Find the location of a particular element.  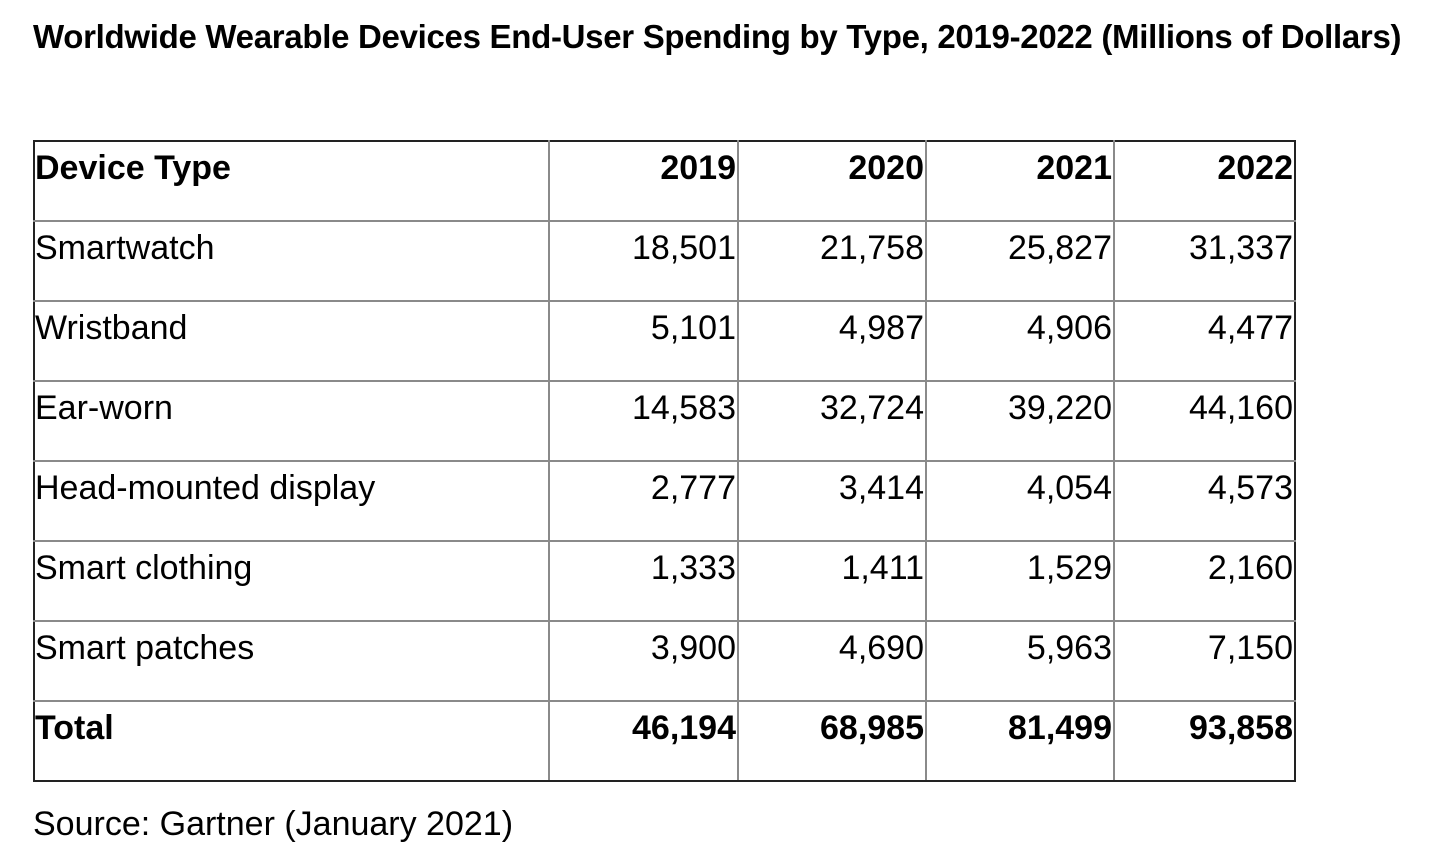

value-cell: 7,150 is located at coordinates (1204, 661).